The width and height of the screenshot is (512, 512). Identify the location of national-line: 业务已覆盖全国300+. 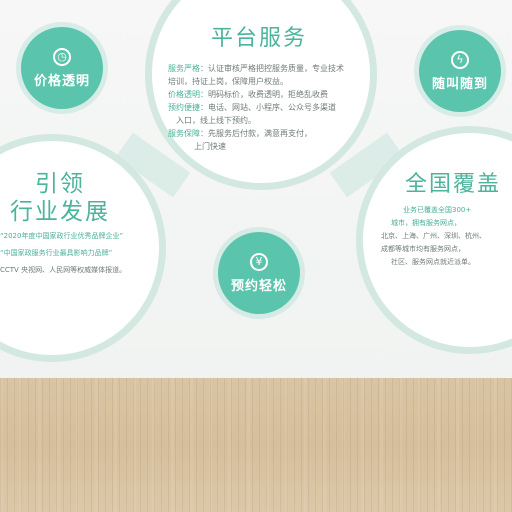
(437, 210).